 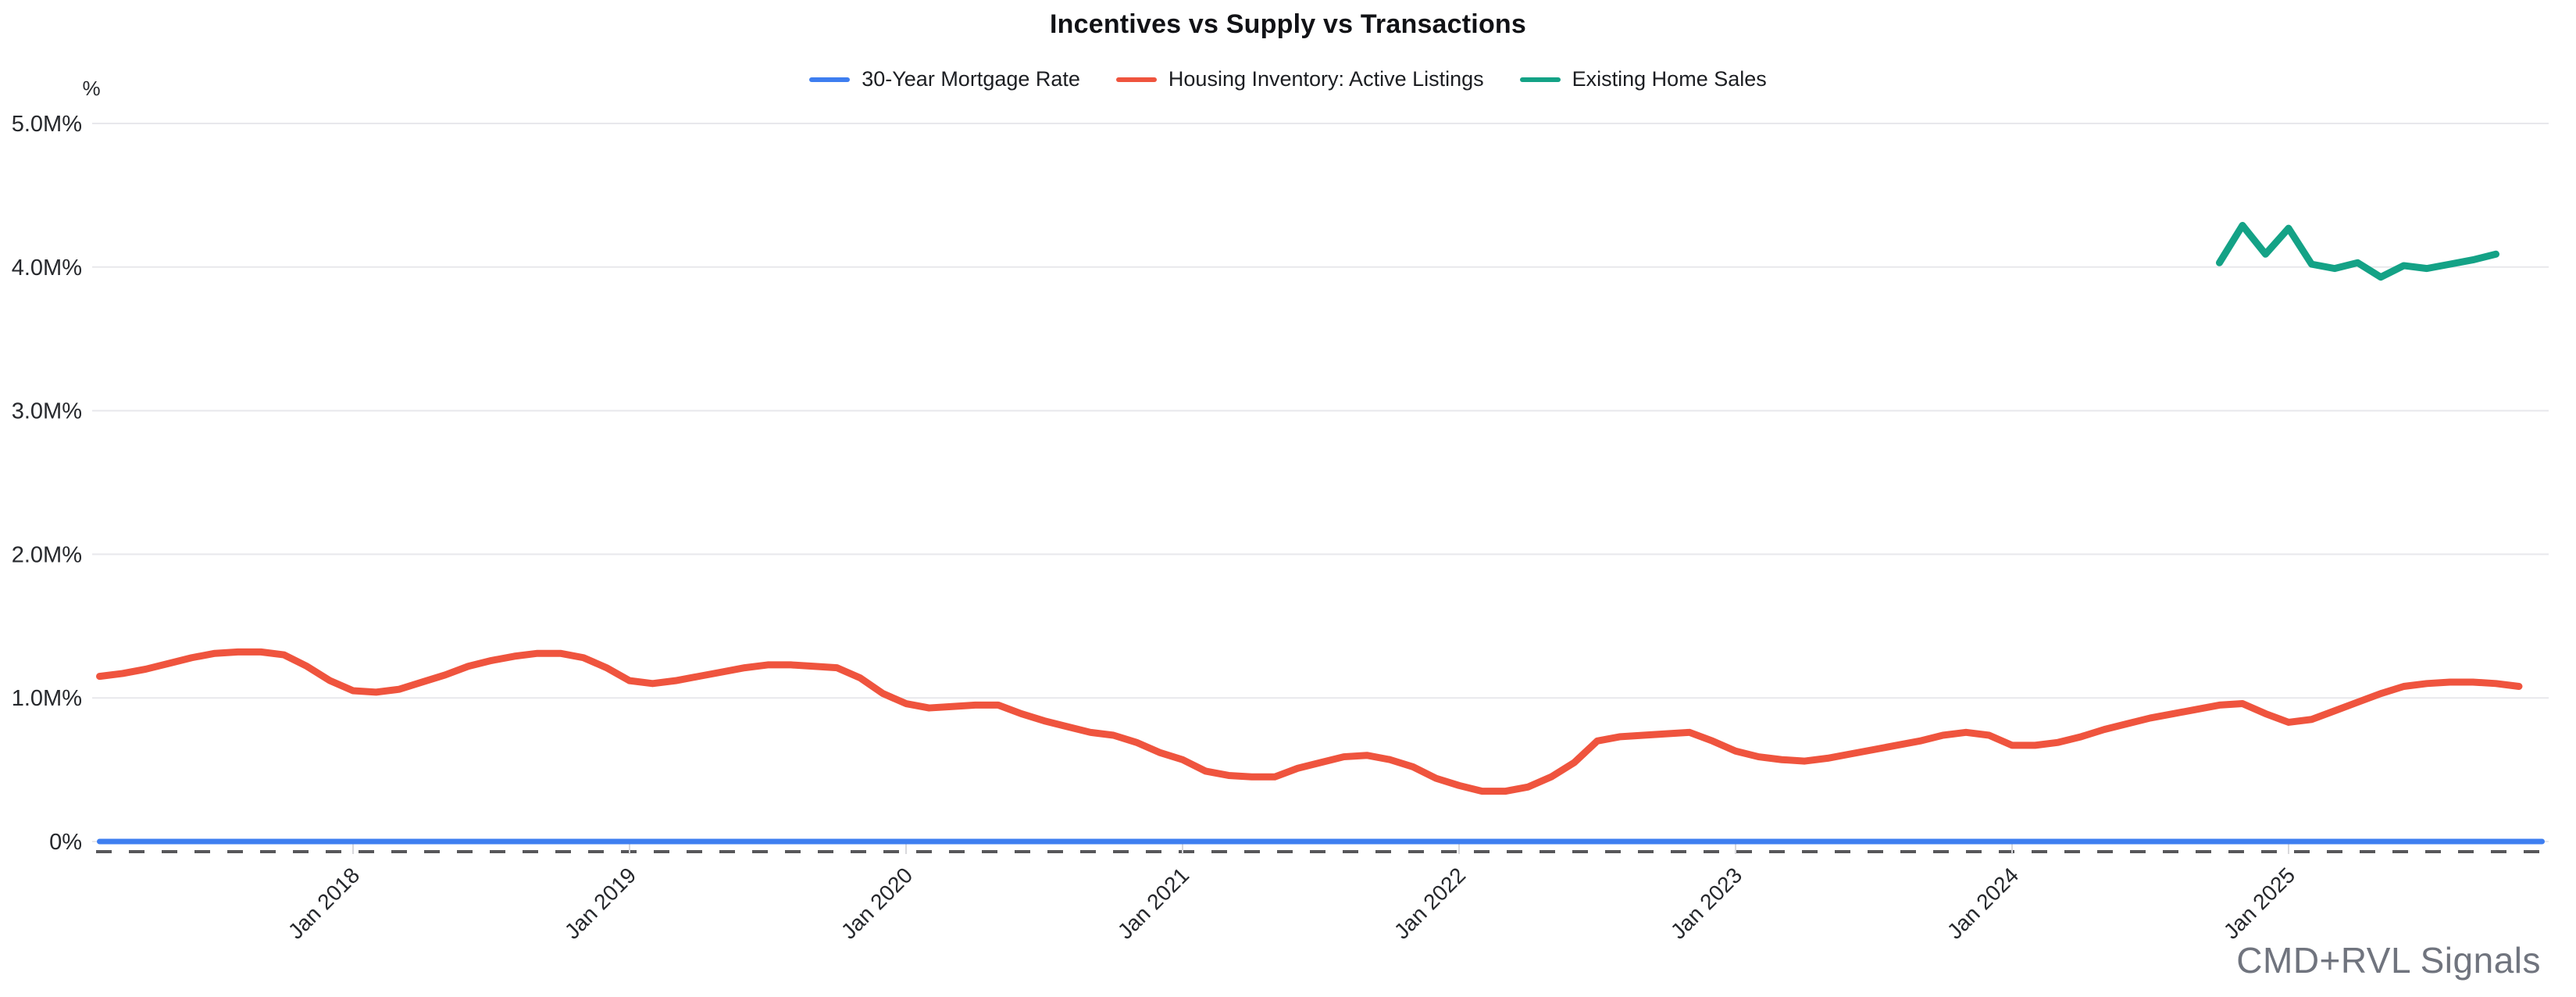 I want to click on legend-item-0: 30-Year Mortgage Rate, so click(x=945, y=79).